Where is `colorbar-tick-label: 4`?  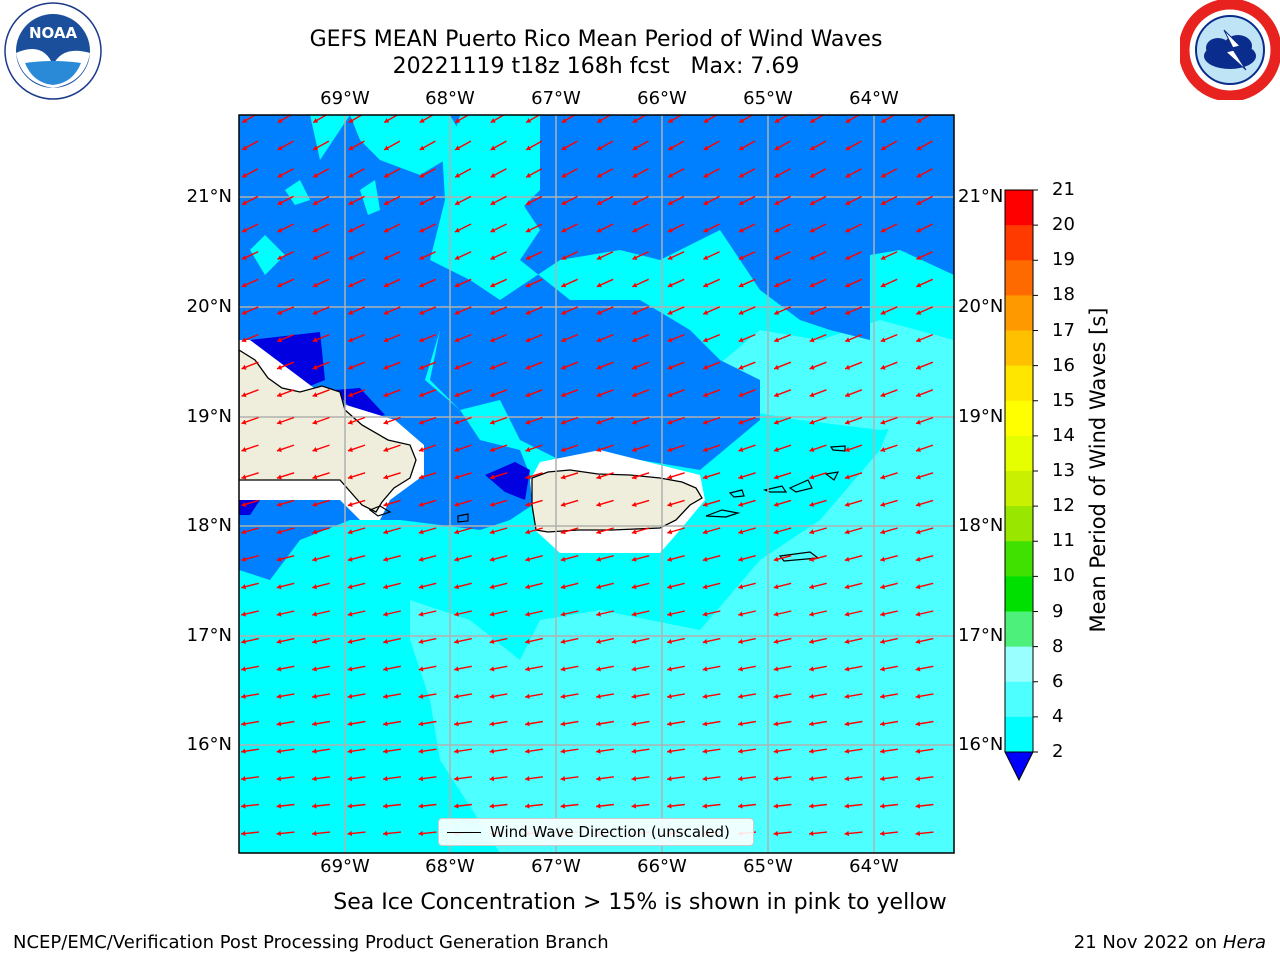
colorbar-tick-label: 4 is located at coordinates (1058, 716).